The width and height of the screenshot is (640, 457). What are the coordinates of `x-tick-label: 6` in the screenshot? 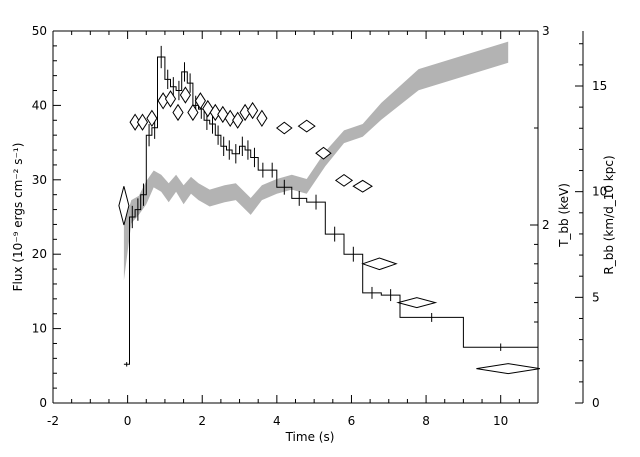 It's located at (352, 421).